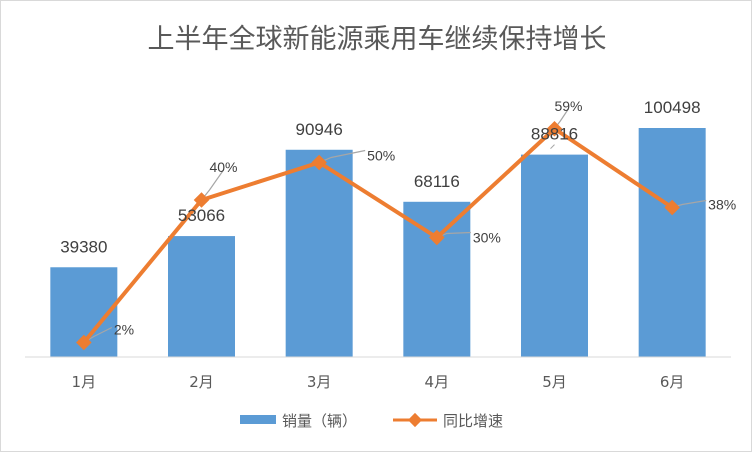  Describe the element at coordinates (258, 419) in the screenshot. I see `legend-bar-swatch` at that location.